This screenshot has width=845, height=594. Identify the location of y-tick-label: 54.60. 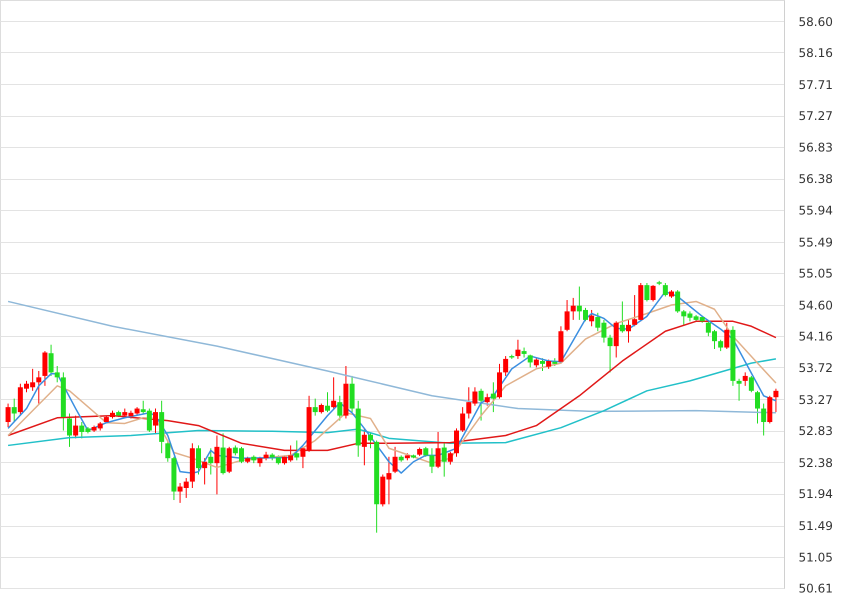
(815, 305).